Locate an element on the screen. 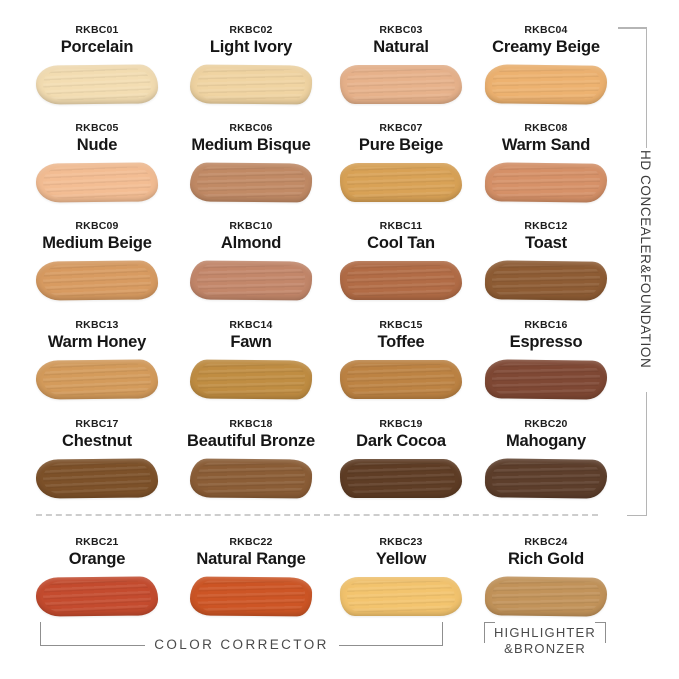 This screenshot has width=679, height=679. shade-cell: RKBC06 Medium Bisque is located at coordinates (251, 162).